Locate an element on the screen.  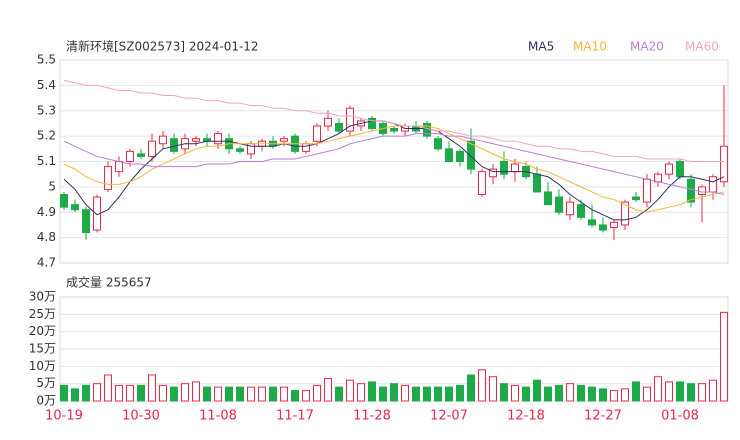
y-tick-label: 5.4 is located at coordinates (46, 85).